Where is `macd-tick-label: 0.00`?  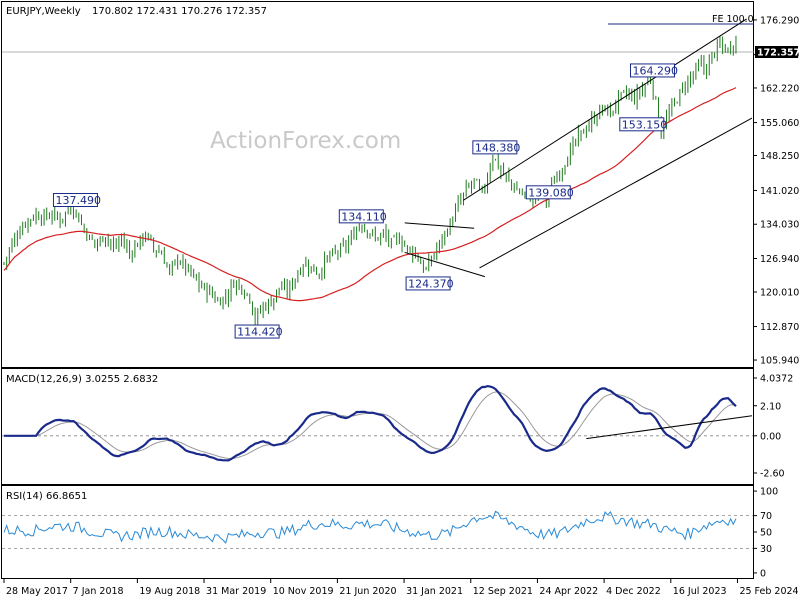
macd-tick-label: 0.00 is located at coordinates (770, 436).